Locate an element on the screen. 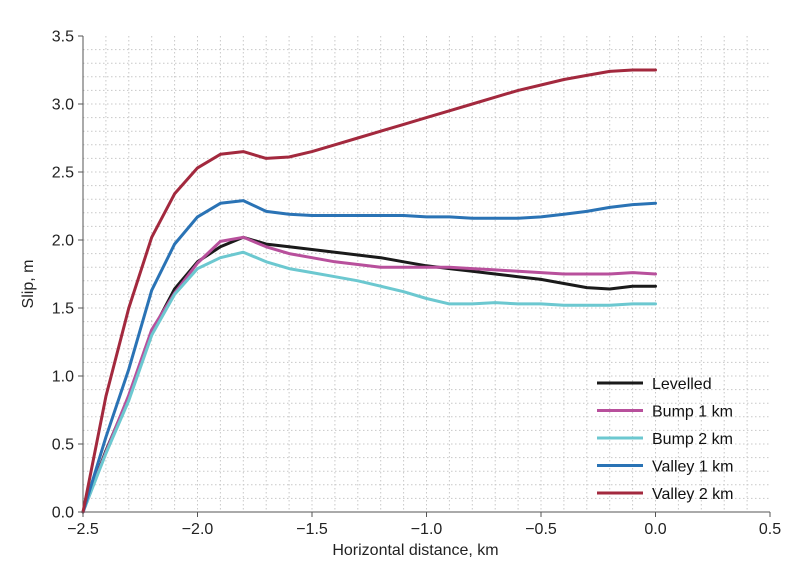 This screenshot has height=579, width=800. x-tick-label: 0.0 is located at coordinates (655, 529).